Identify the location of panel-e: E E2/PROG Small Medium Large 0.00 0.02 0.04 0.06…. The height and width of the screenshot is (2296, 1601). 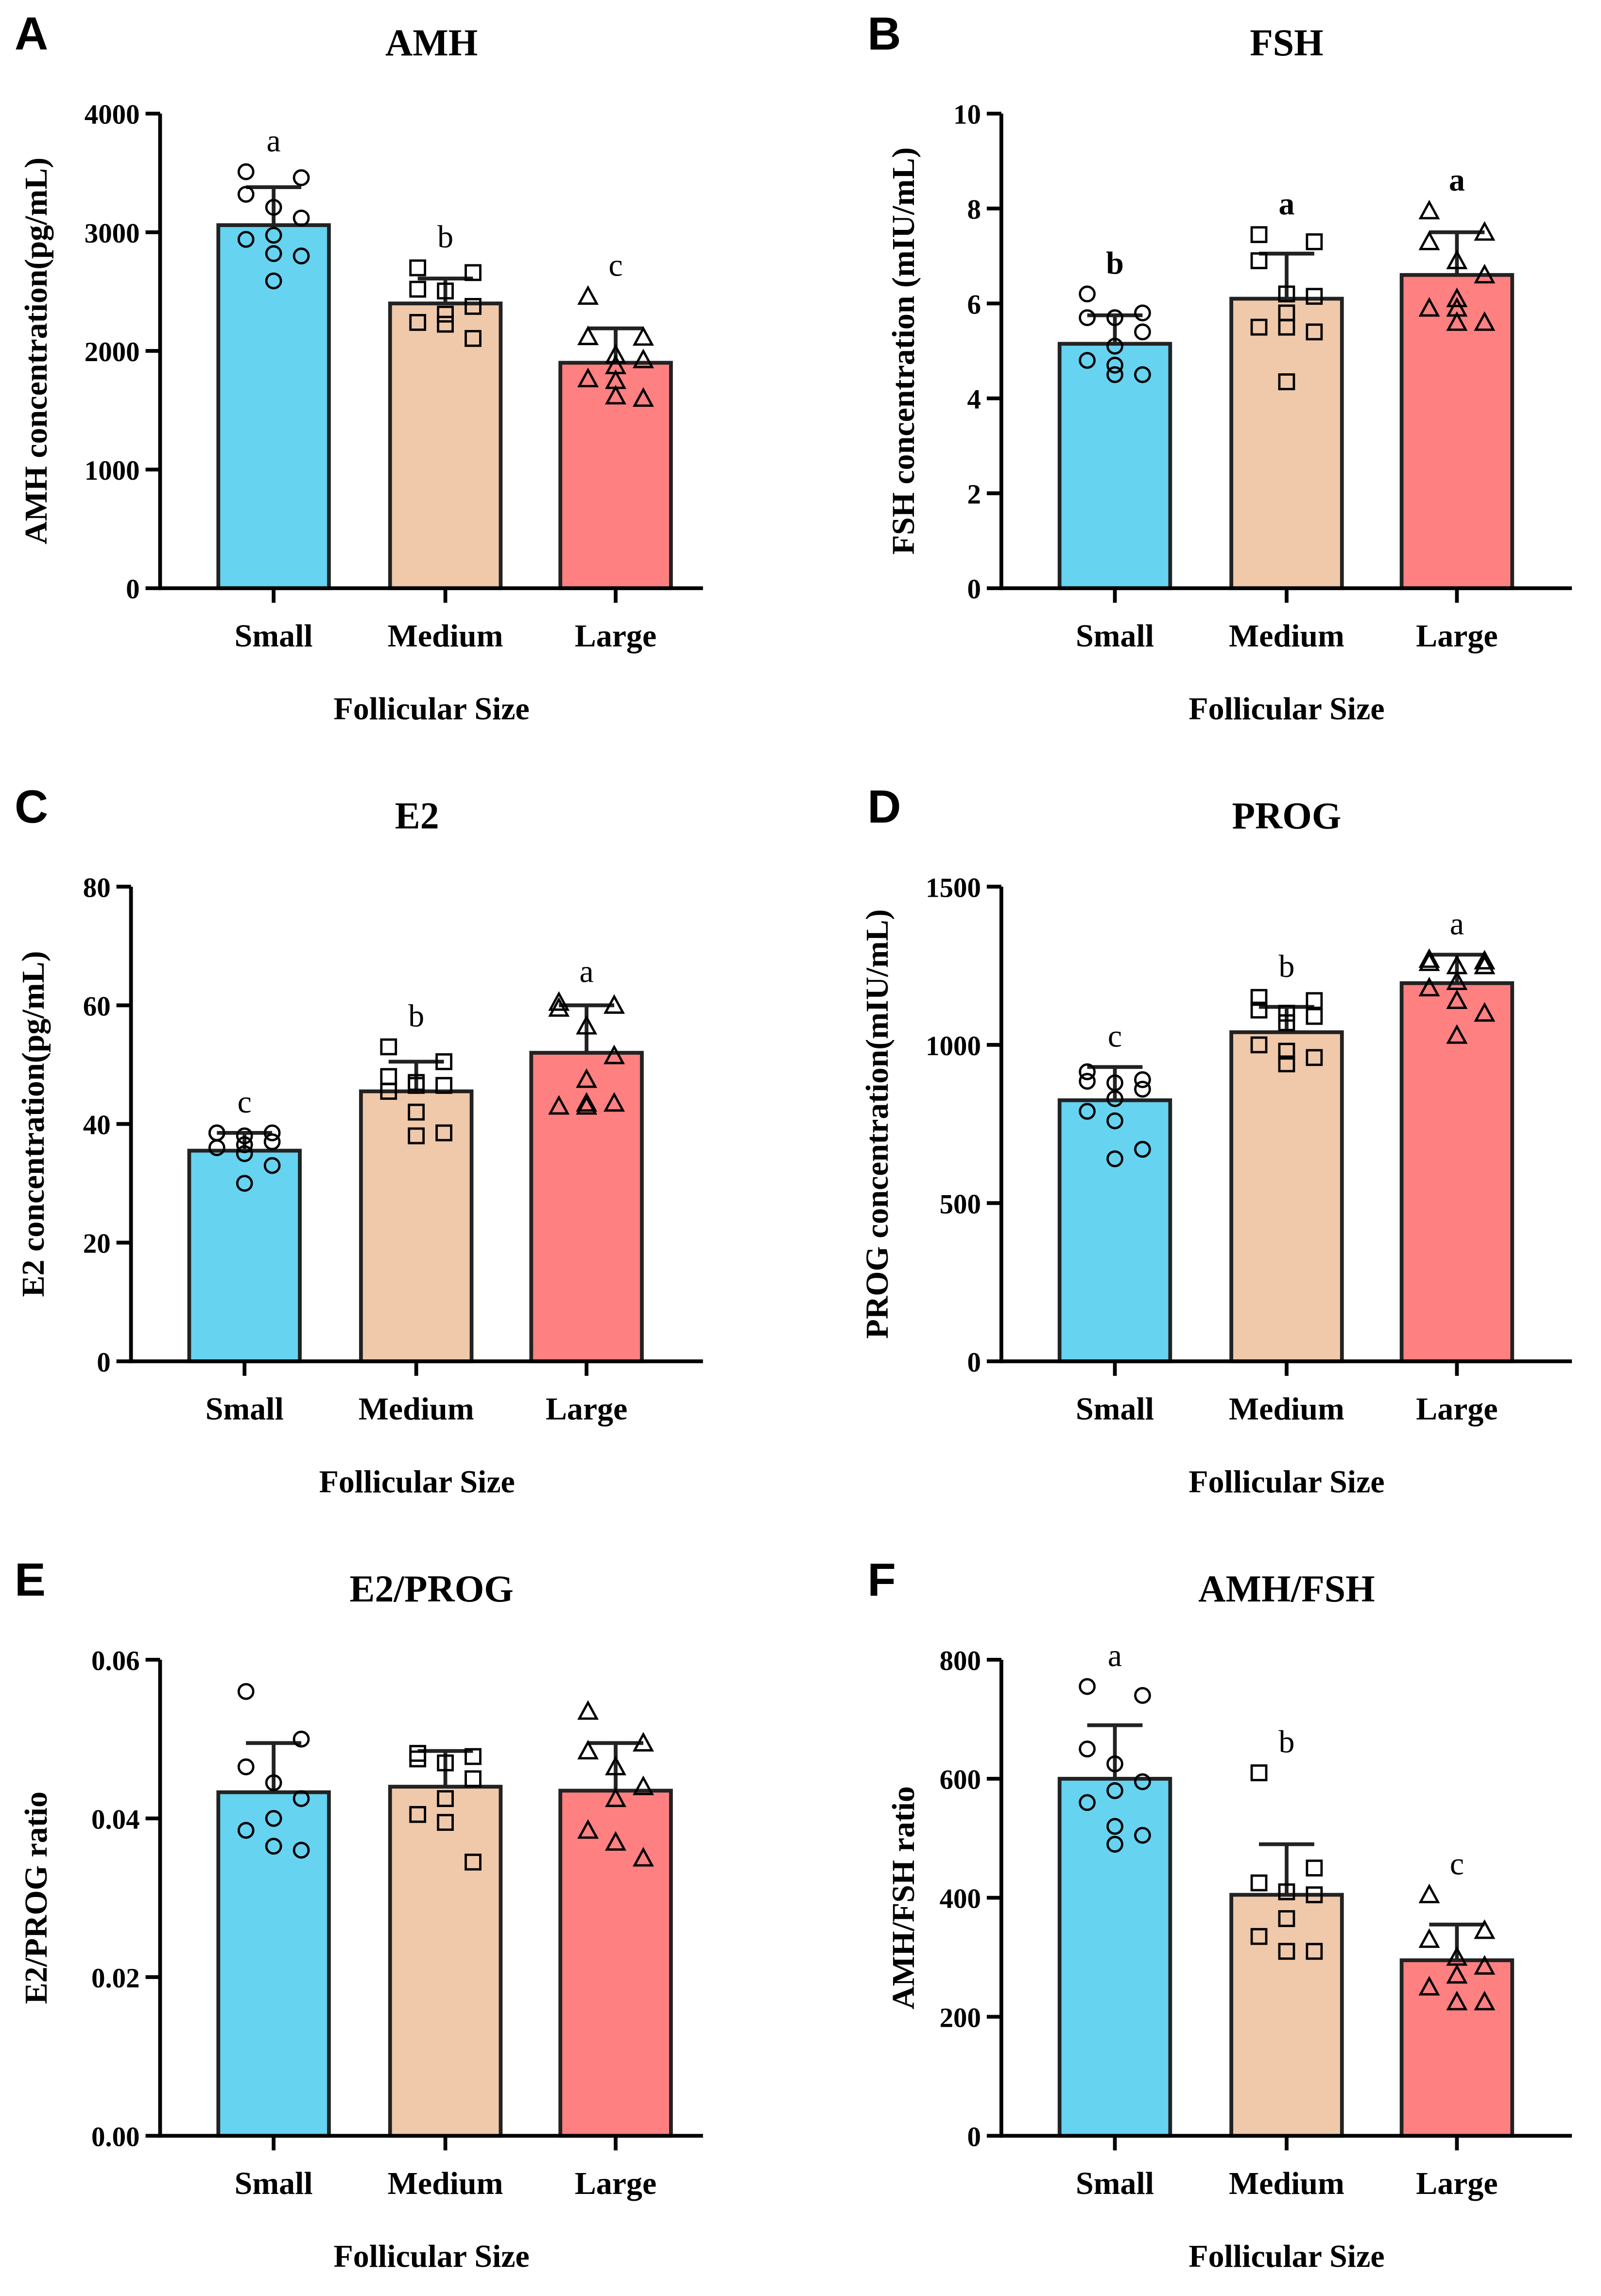
(359, 1914).